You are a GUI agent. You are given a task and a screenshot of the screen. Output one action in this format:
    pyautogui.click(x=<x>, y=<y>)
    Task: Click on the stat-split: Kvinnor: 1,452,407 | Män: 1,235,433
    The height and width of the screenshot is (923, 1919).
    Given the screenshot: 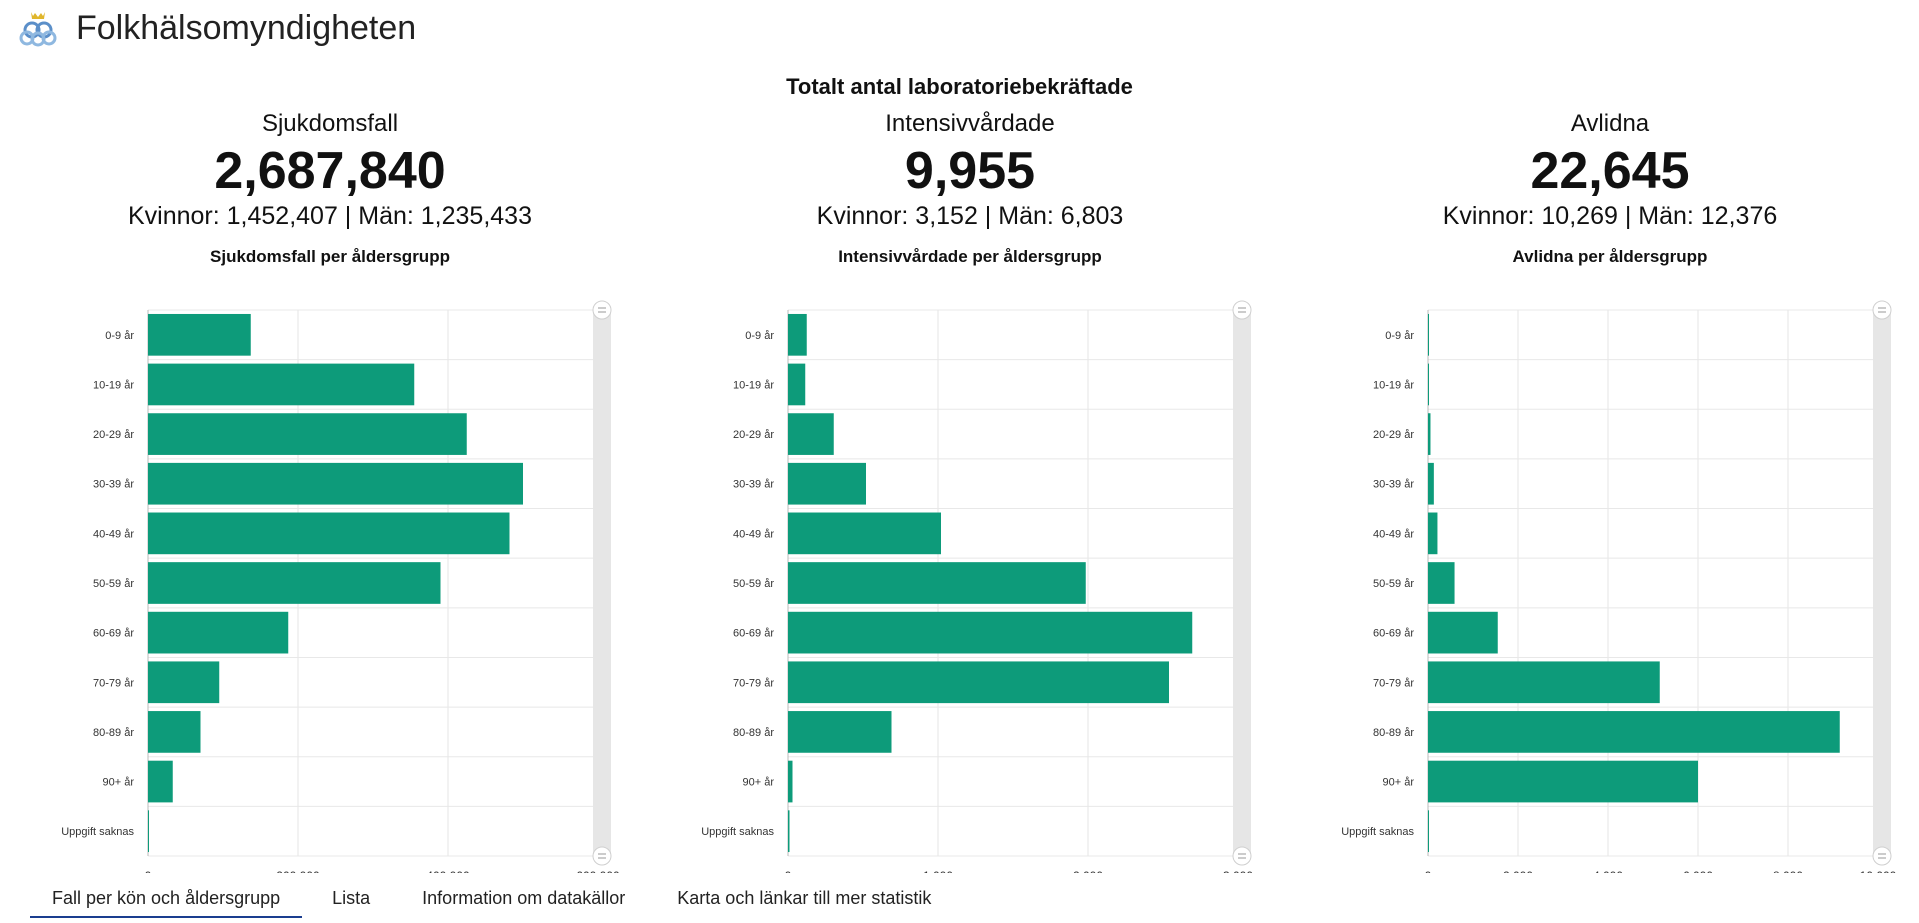 What is the action you would take?
    pyautogui.click(x=329, y=216)
    